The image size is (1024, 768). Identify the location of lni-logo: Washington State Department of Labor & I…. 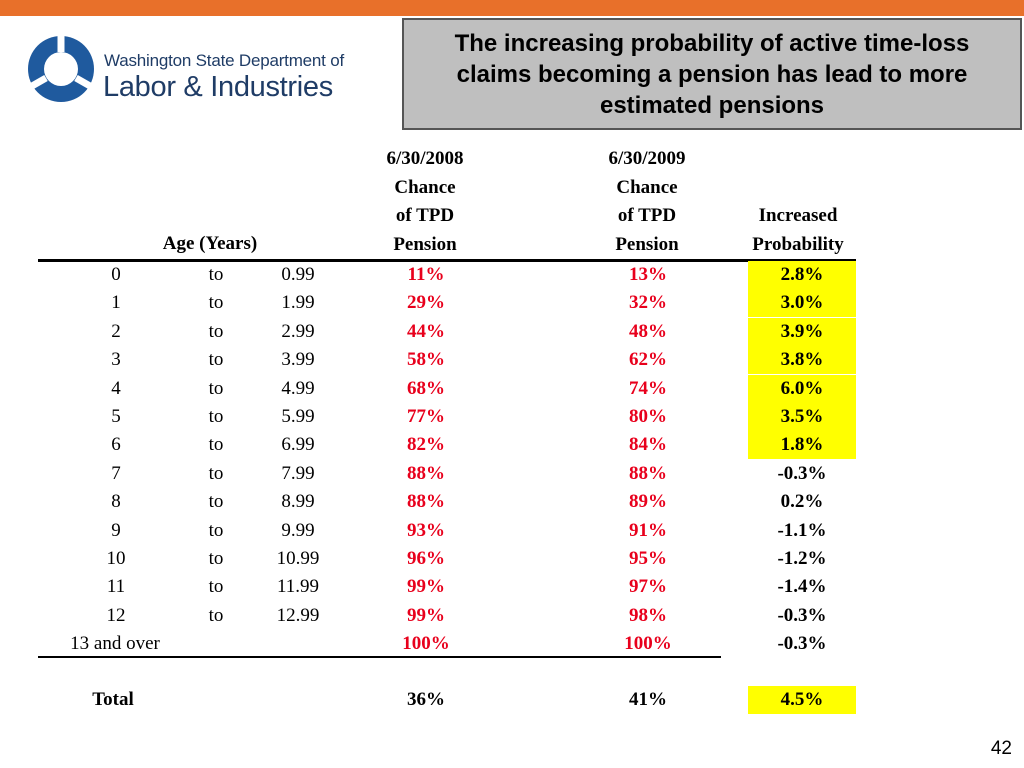
(196, 70).